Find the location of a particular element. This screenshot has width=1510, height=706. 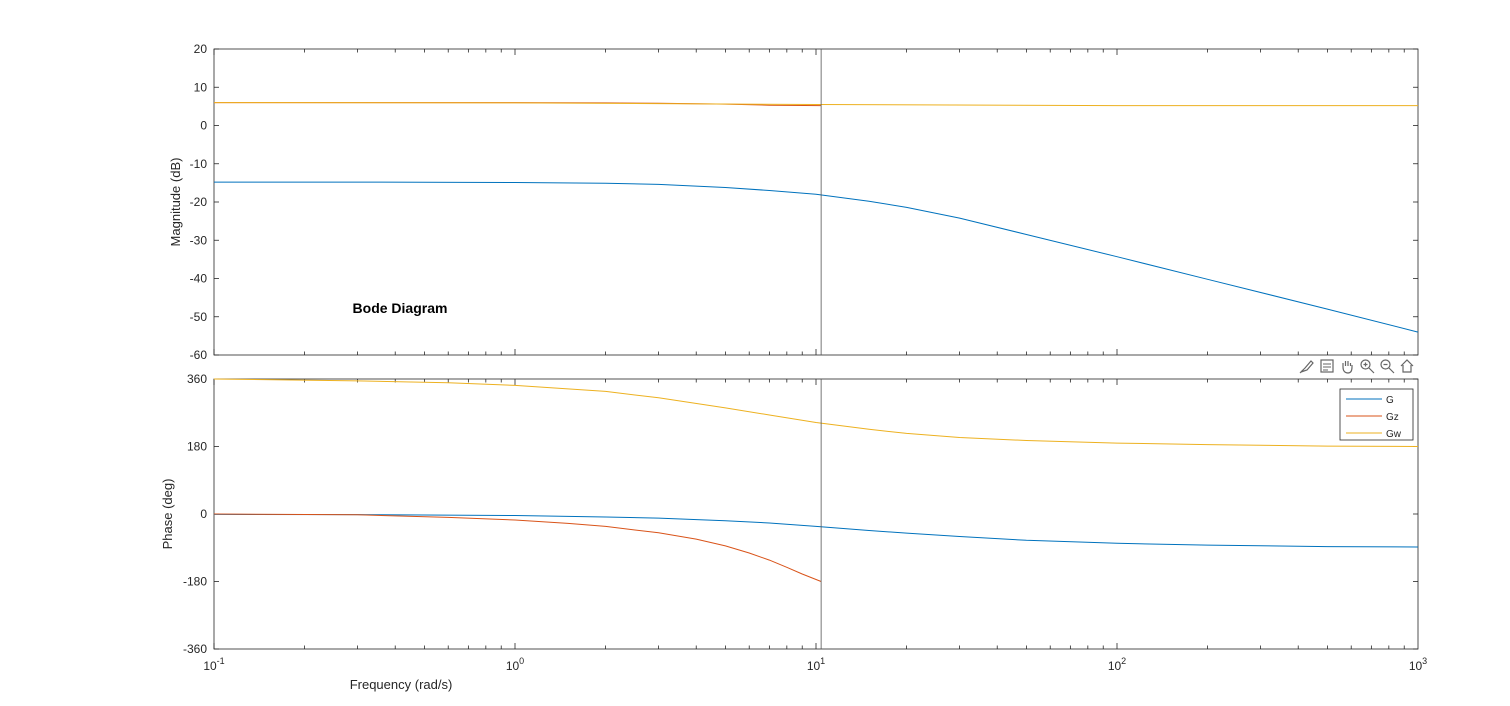

y-tick-label: -40 is located at coordinates (199, 279).